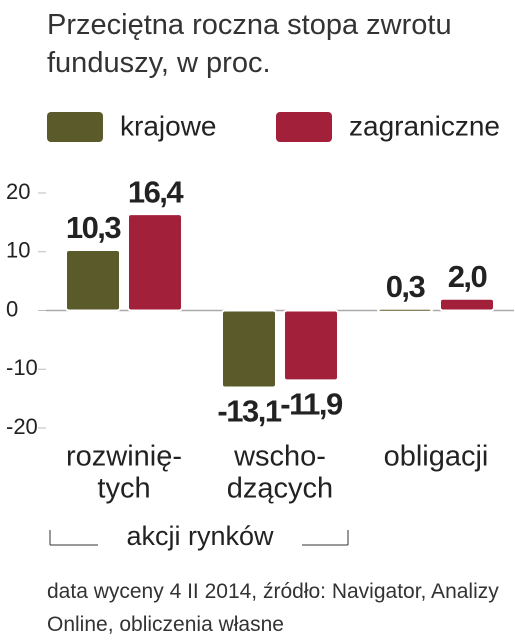 This screenshot has height=640, width=515. What do you see at coordinates (18, 250) in the screenshot?
I see `y-tick-label: 10` at bounding box center [18, 250].